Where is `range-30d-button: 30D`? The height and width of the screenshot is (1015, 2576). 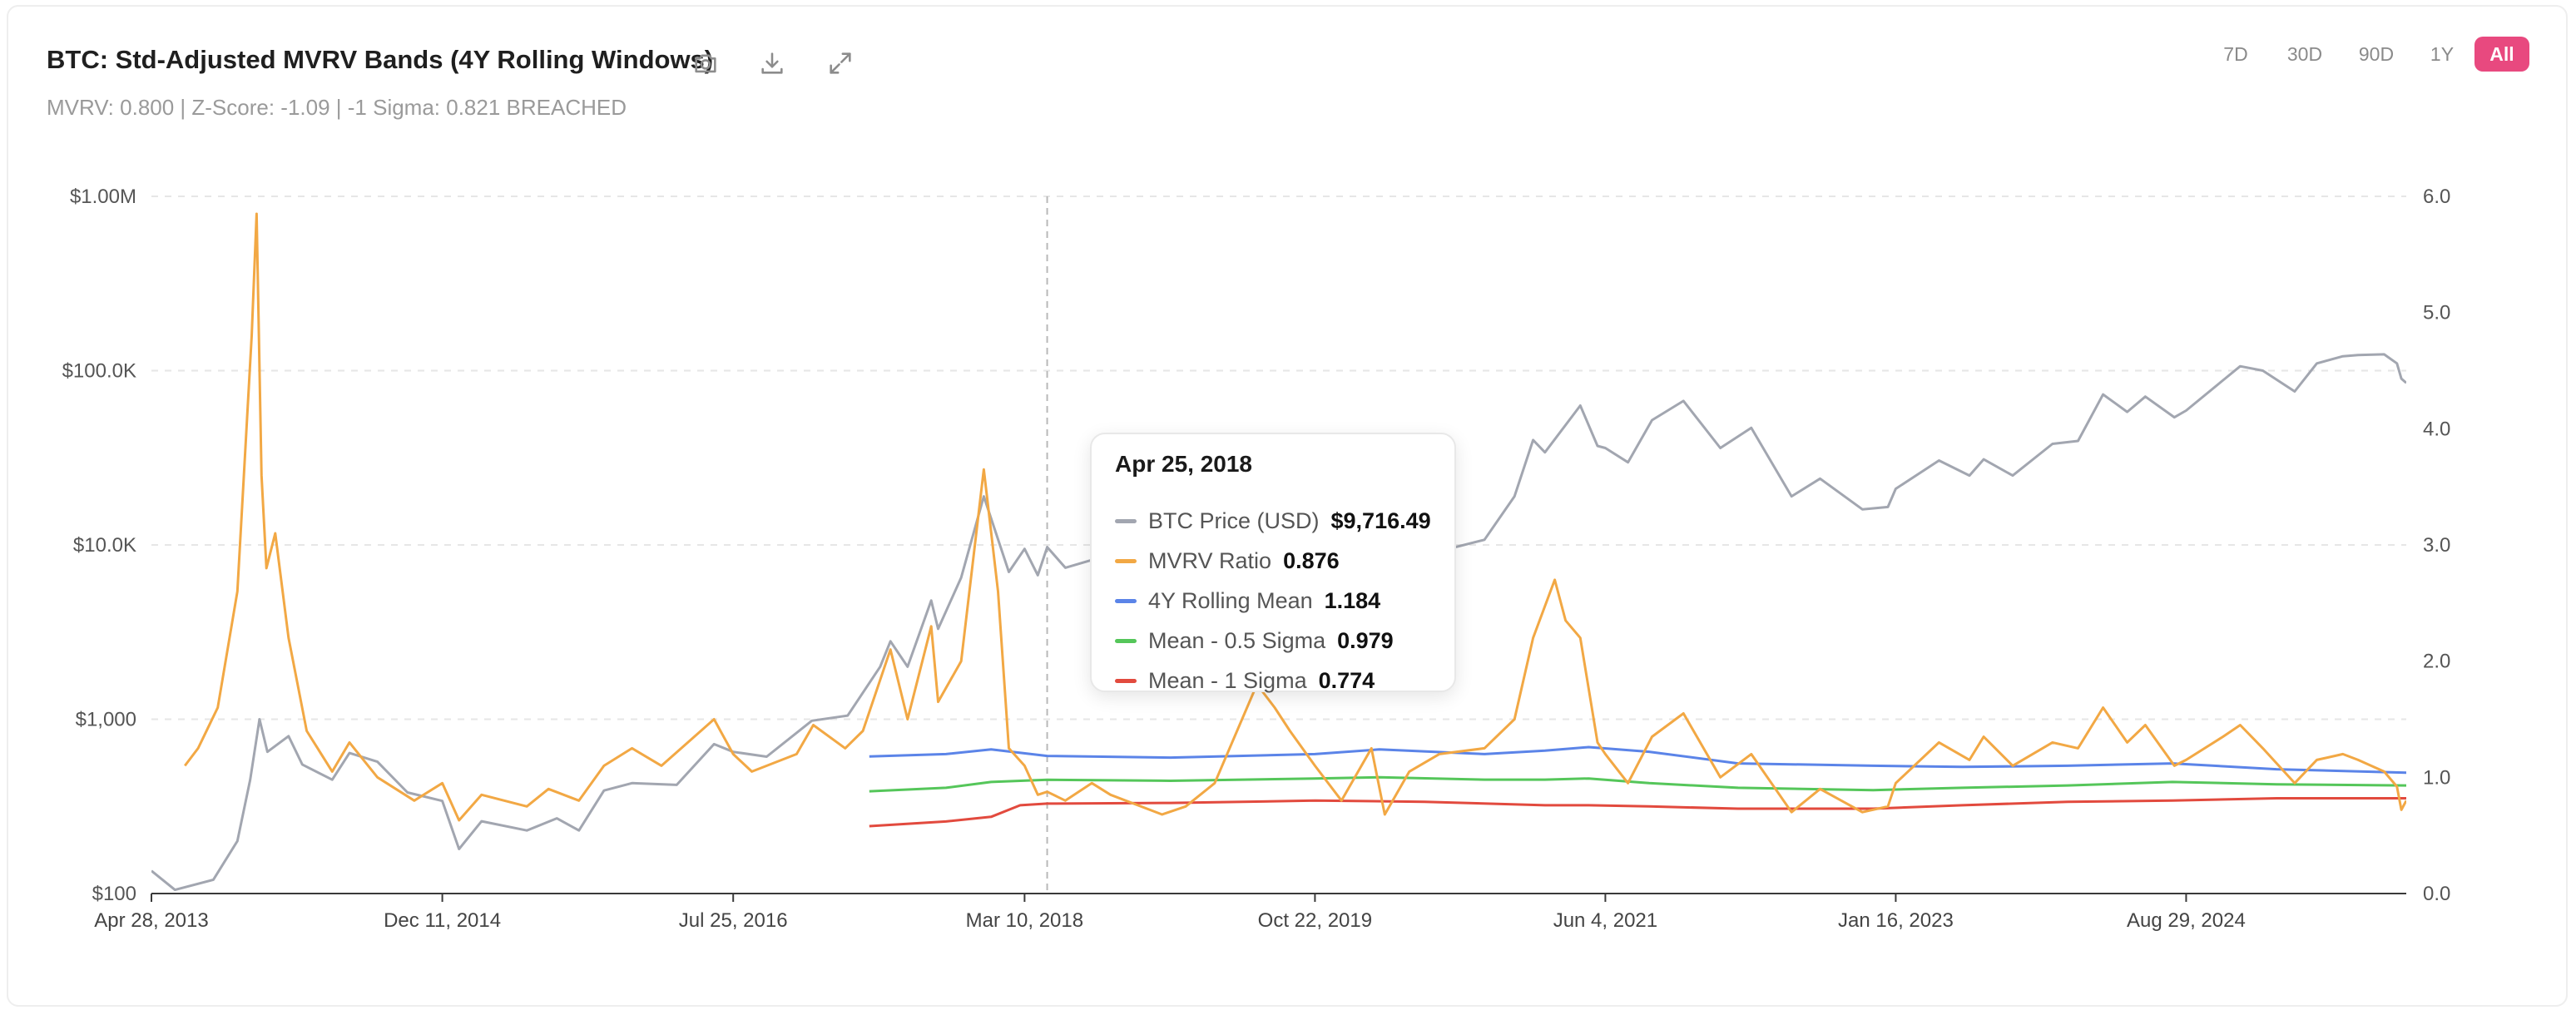
range-30d-button: 30D is located at coordinates (2304, 54).